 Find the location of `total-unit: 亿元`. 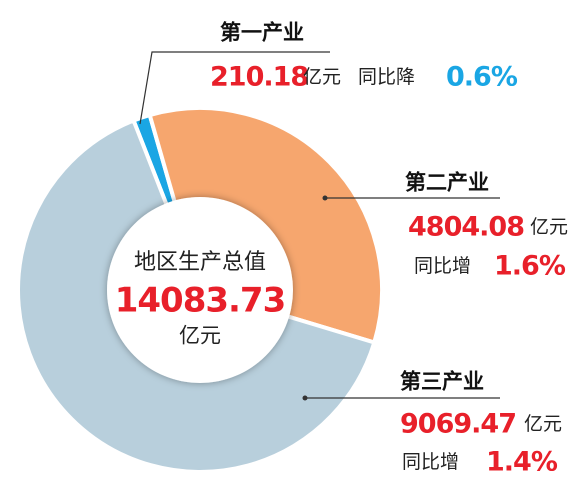

total-unit: 亿元 is located at coordinates (200, 336).